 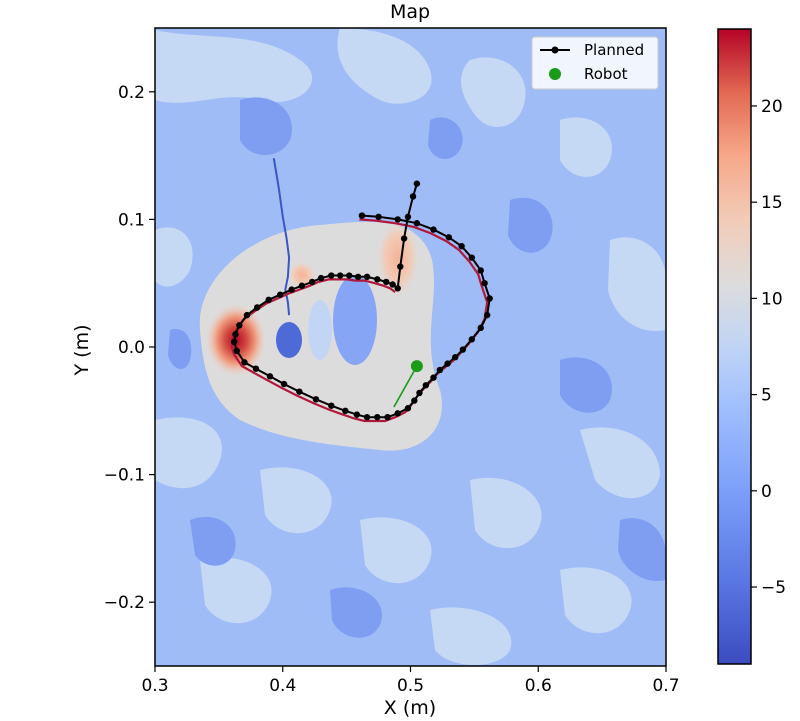 I want to click on colorbar-tick-label: −5, so click(x=773, y=588).